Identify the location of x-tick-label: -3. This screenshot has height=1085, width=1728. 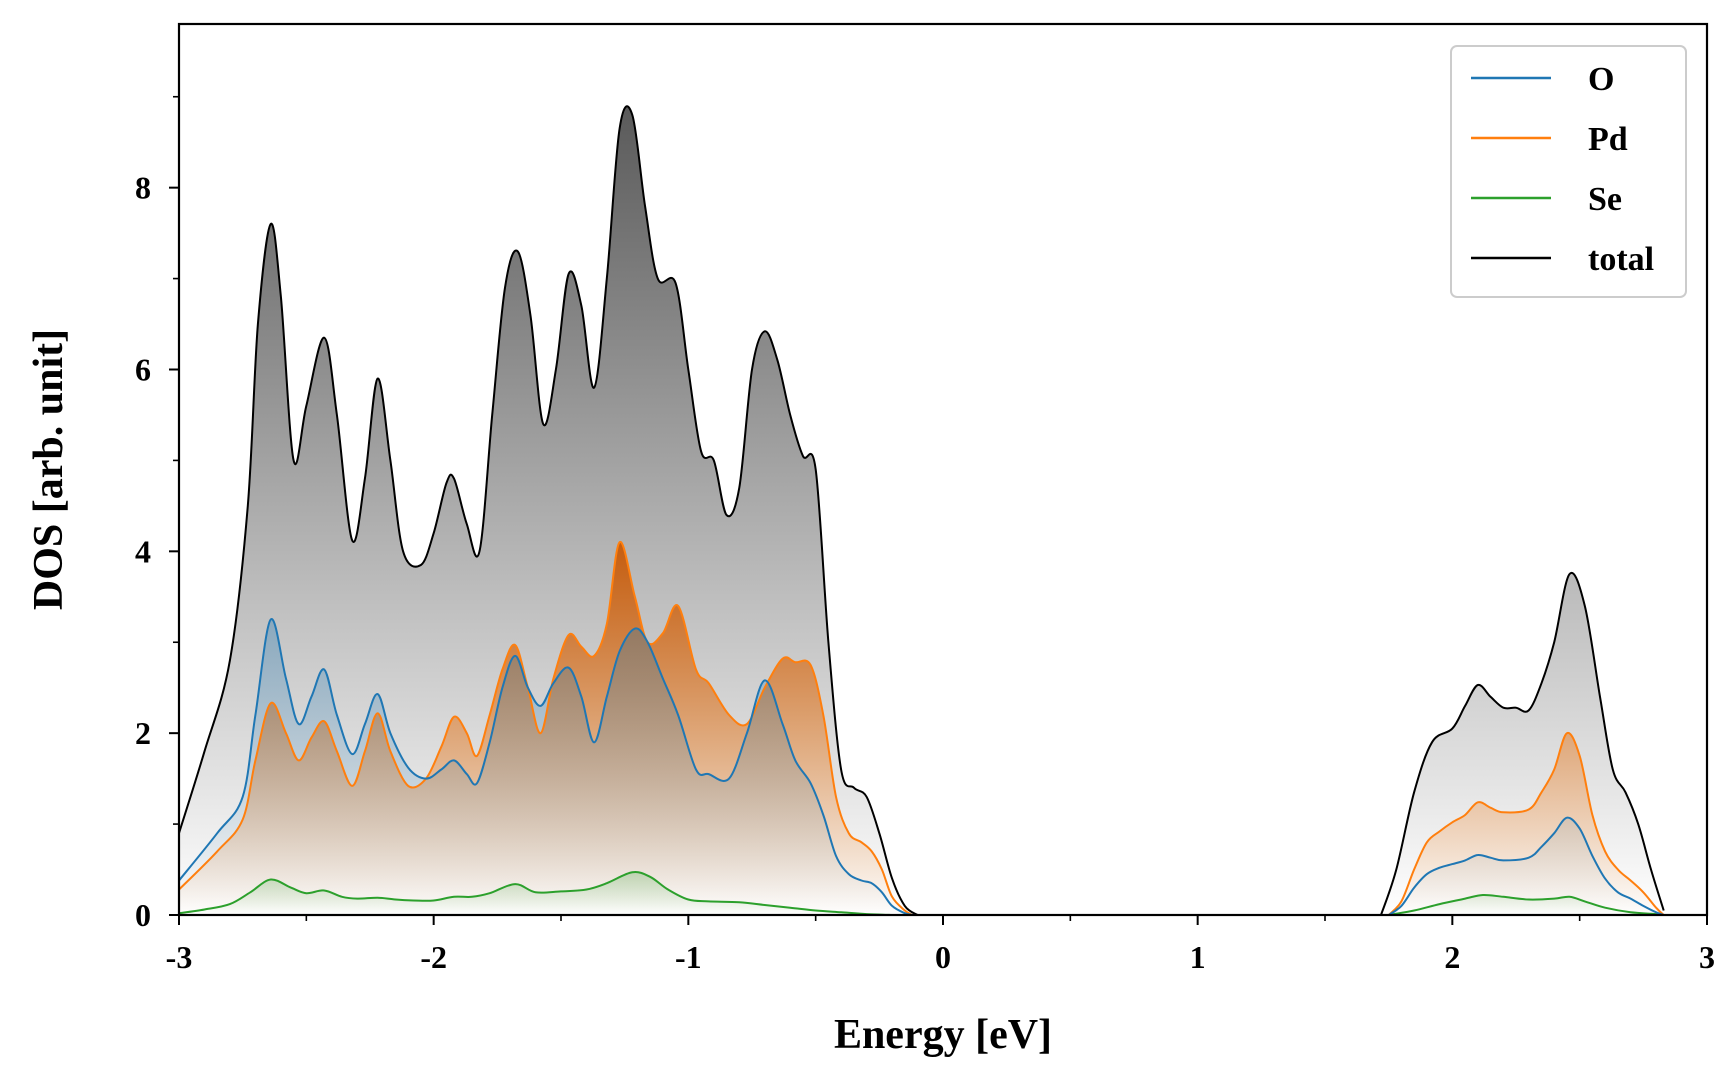
(179, 957).